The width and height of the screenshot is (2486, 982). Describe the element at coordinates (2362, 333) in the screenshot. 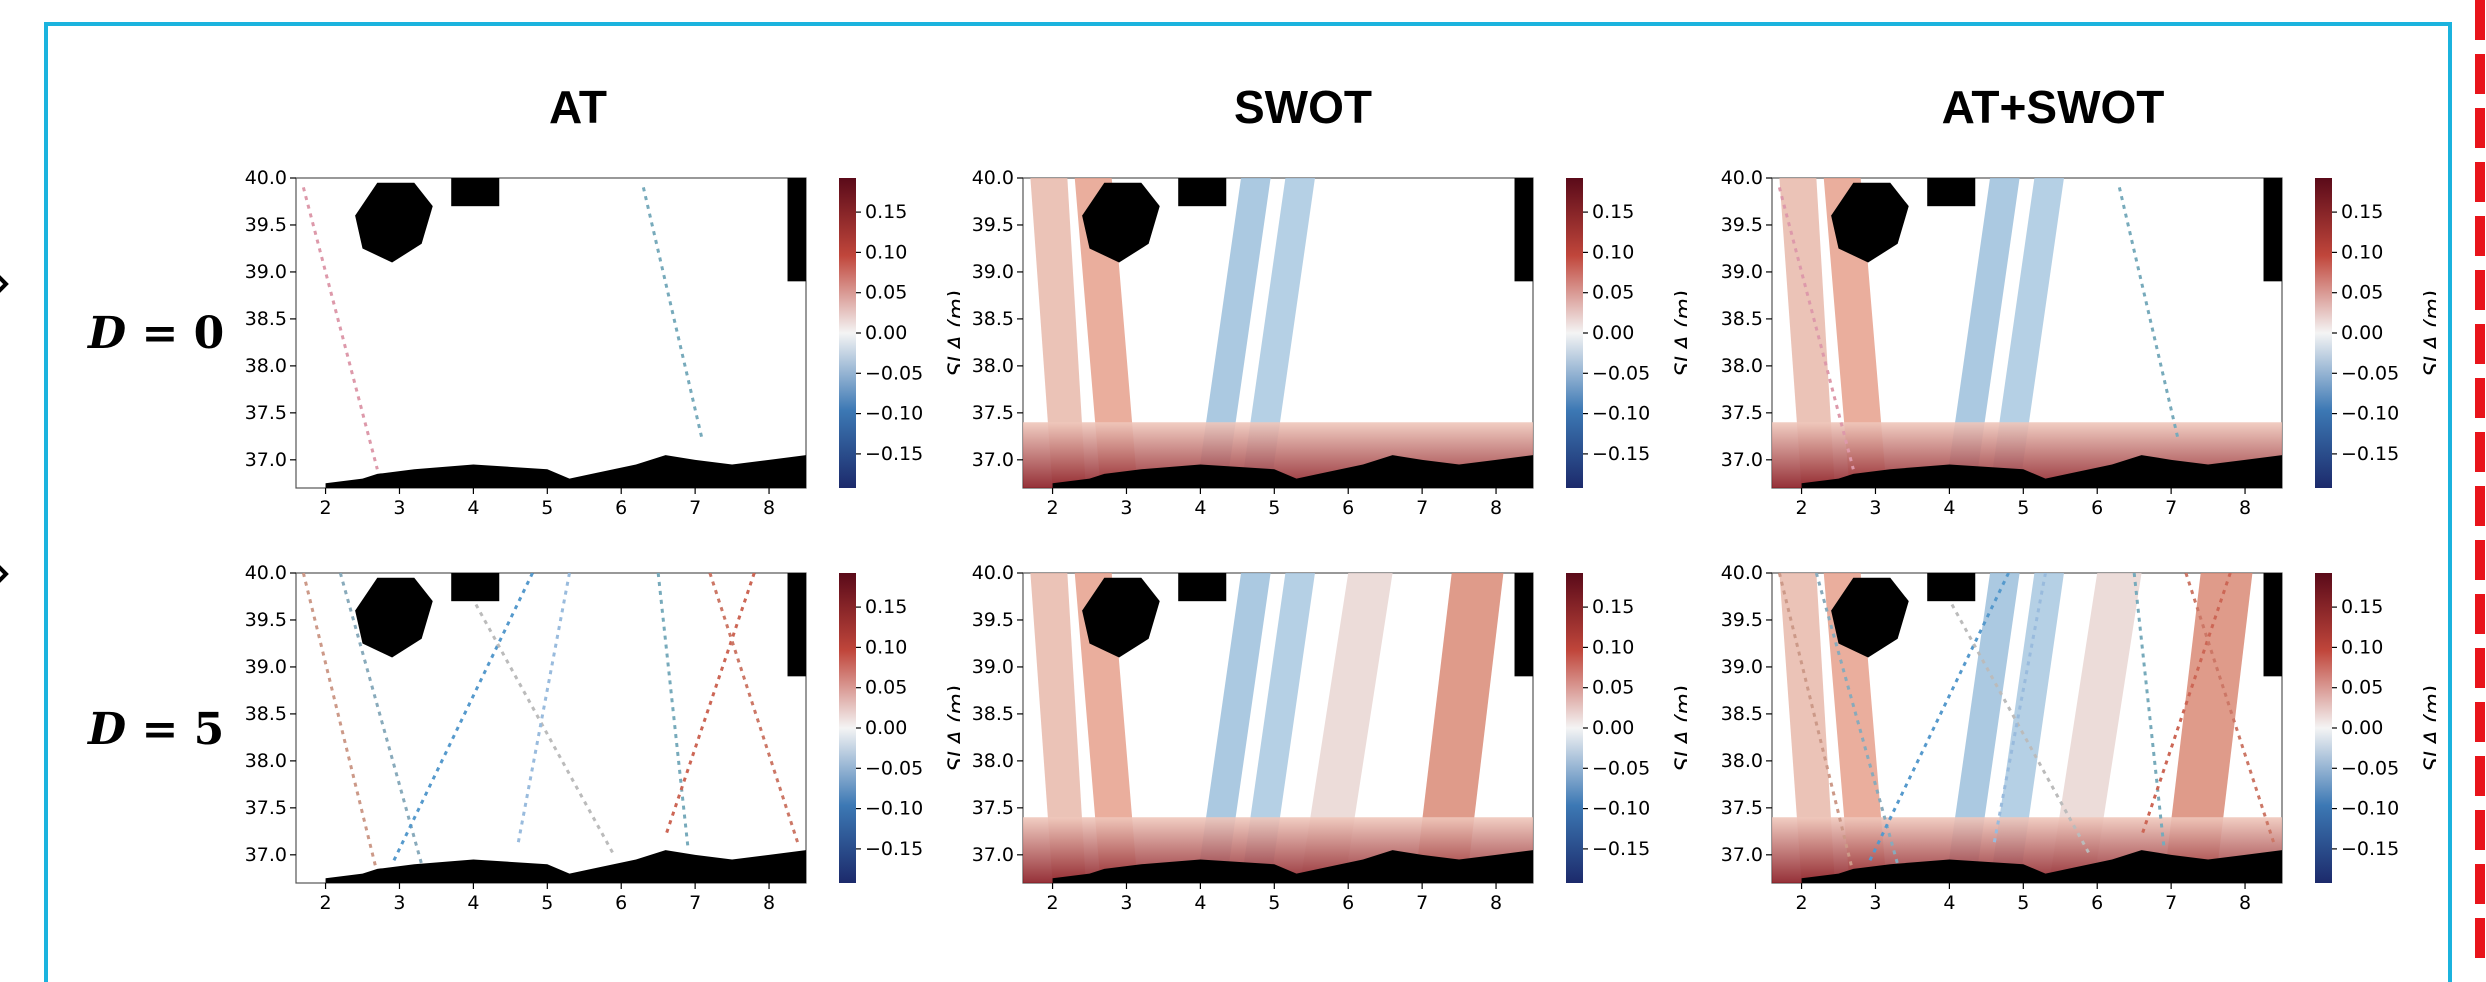

I see `colorbar-tick-label: 0.00` at that location.